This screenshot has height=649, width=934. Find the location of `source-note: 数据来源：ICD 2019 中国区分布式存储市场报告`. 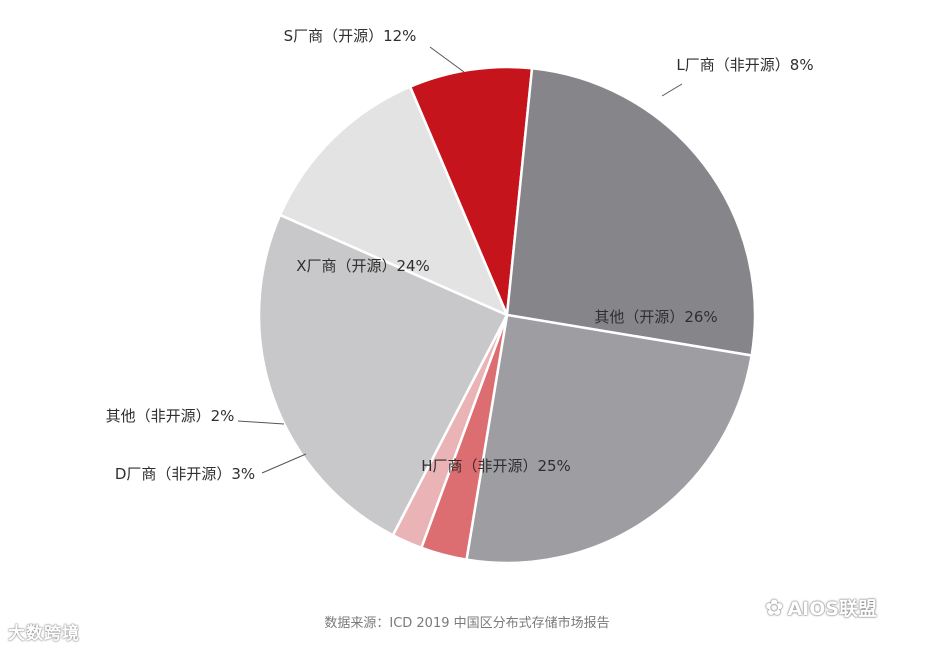

source-note: 数据来源：ICD 2019 中国区分布式存储市场报告 is located at coordinates (467, 623).